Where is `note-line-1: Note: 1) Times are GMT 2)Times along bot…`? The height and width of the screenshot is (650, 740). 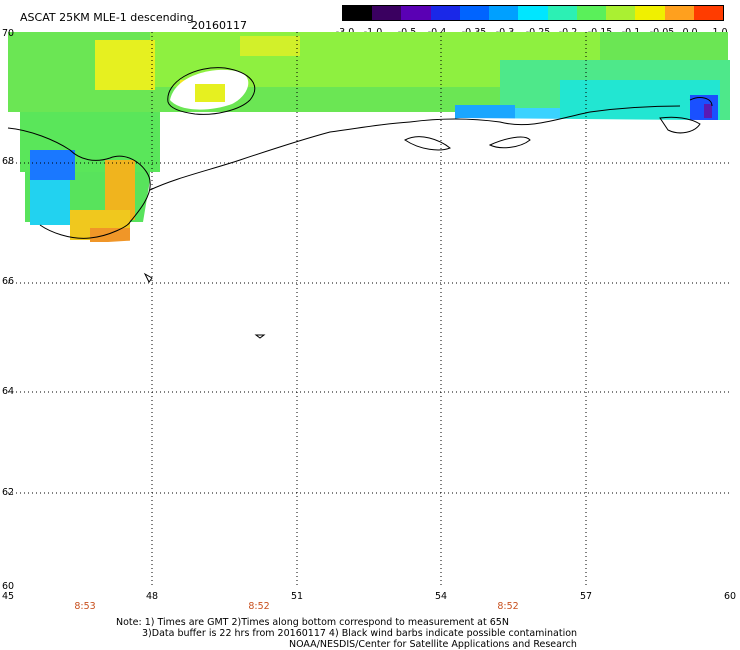 note-line-1: Note: 1) Times are GMT 2)Times along bot… is located at coordinates (312, 622).